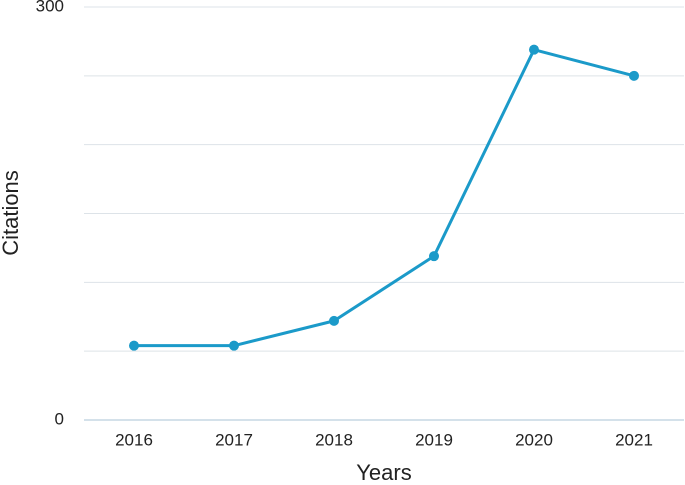  What do you see at coordinates (383, 472) in the screenshot?
I see `x-axis-title: Years` at bounding box center [383, 472].